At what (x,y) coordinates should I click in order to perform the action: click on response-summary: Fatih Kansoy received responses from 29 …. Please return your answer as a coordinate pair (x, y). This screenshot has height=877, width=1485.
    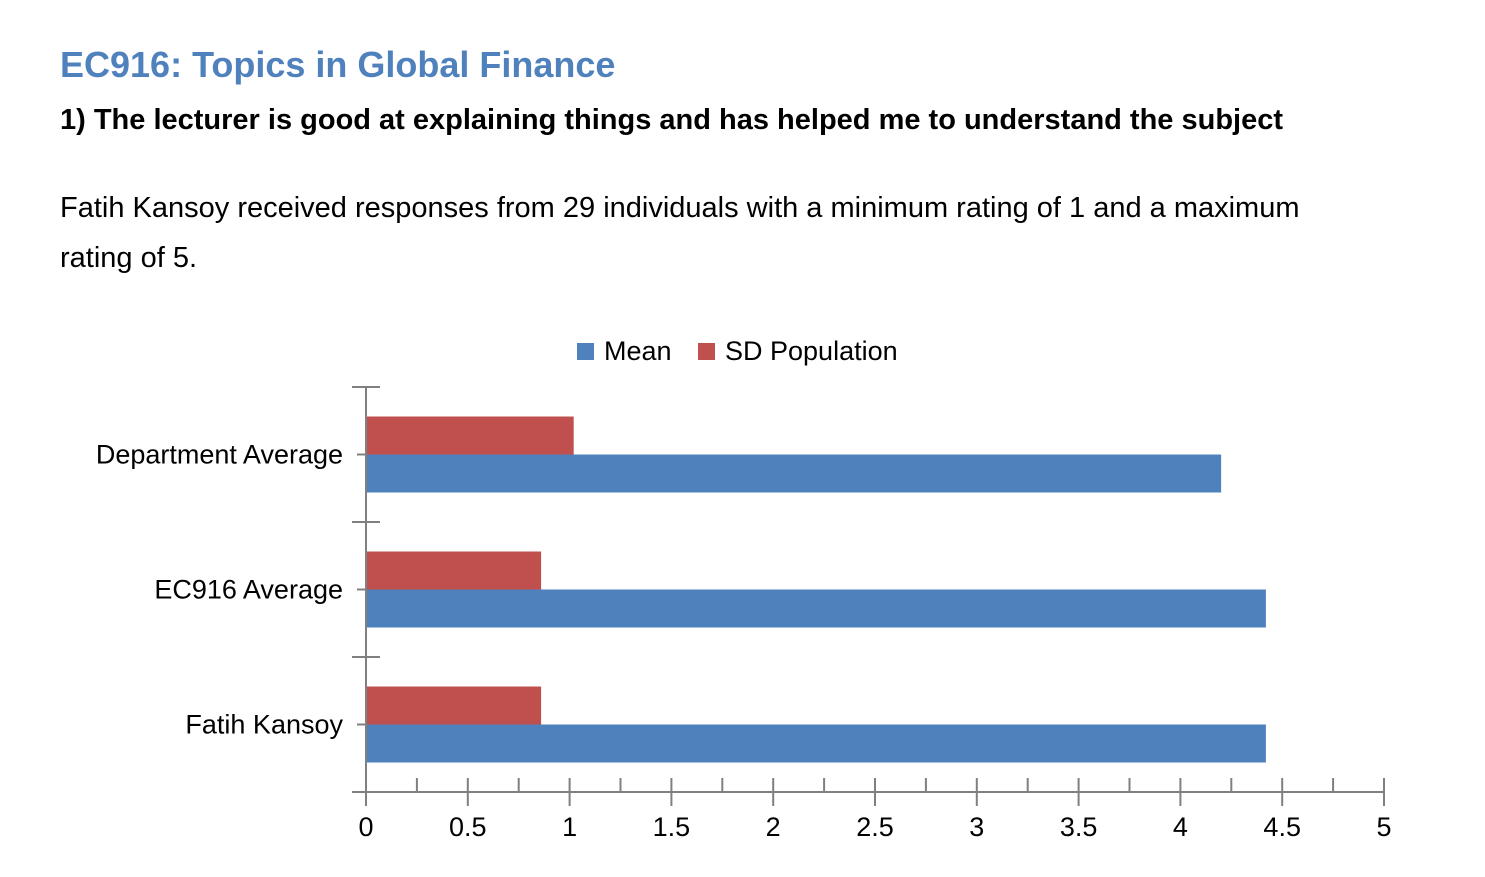
    Looking at the image, I should click on (680, 233).